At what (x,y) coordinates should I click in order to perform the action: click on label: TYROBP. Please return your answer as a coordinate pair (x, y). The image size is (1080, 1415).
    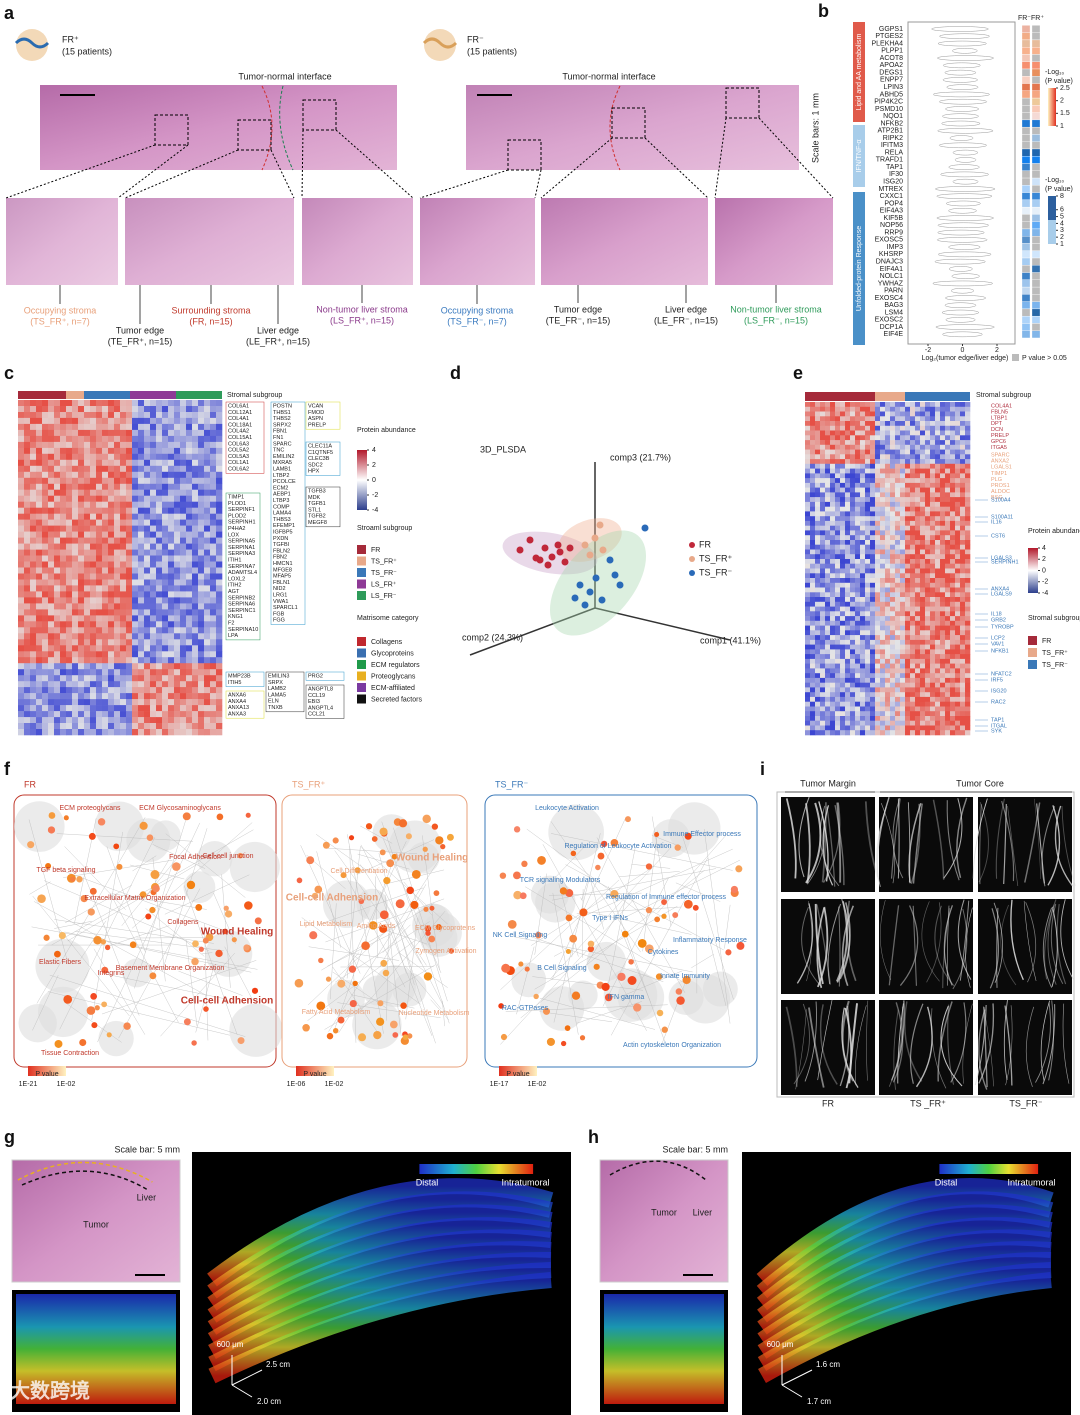
    Looking at the image, I should click on (1002, 627).